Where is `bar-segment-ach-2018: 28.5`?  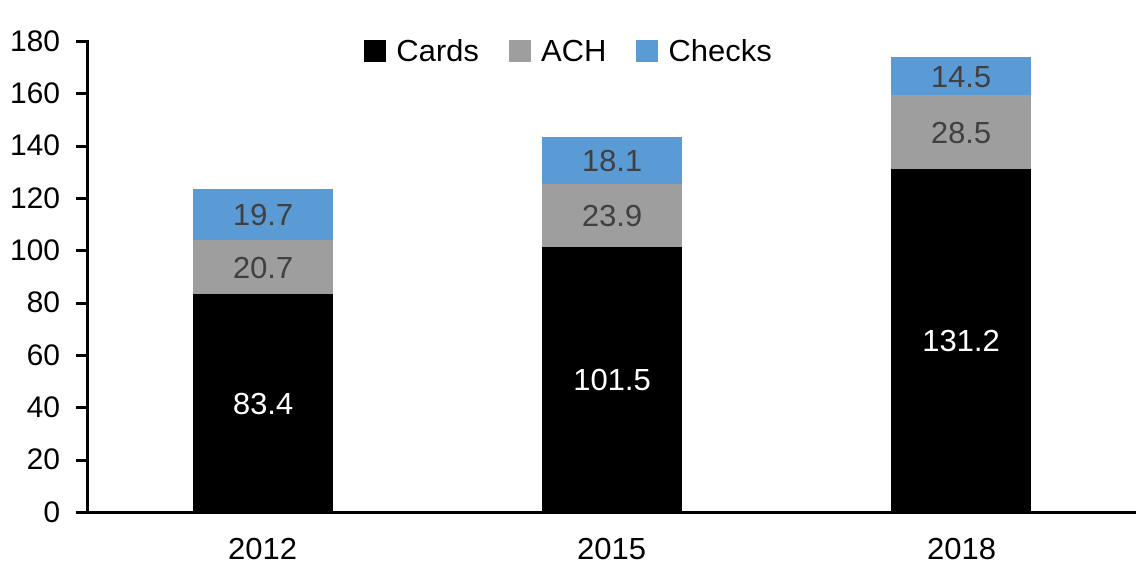
bar-segment-ach-2018: 28.5 is located at coordinates (961, 132).